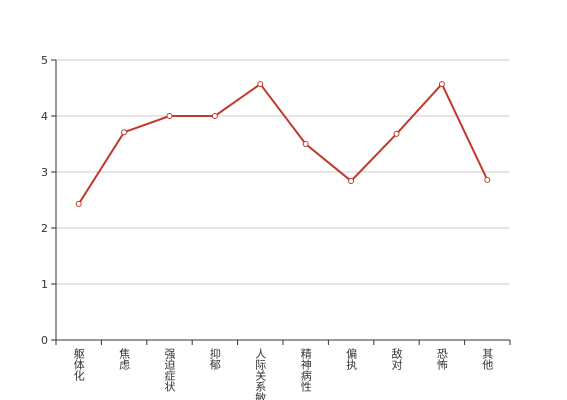  Describe the element at coordinates (441, 359) in the screenshot. I see `x-tick-label: 恐怖` at that location.